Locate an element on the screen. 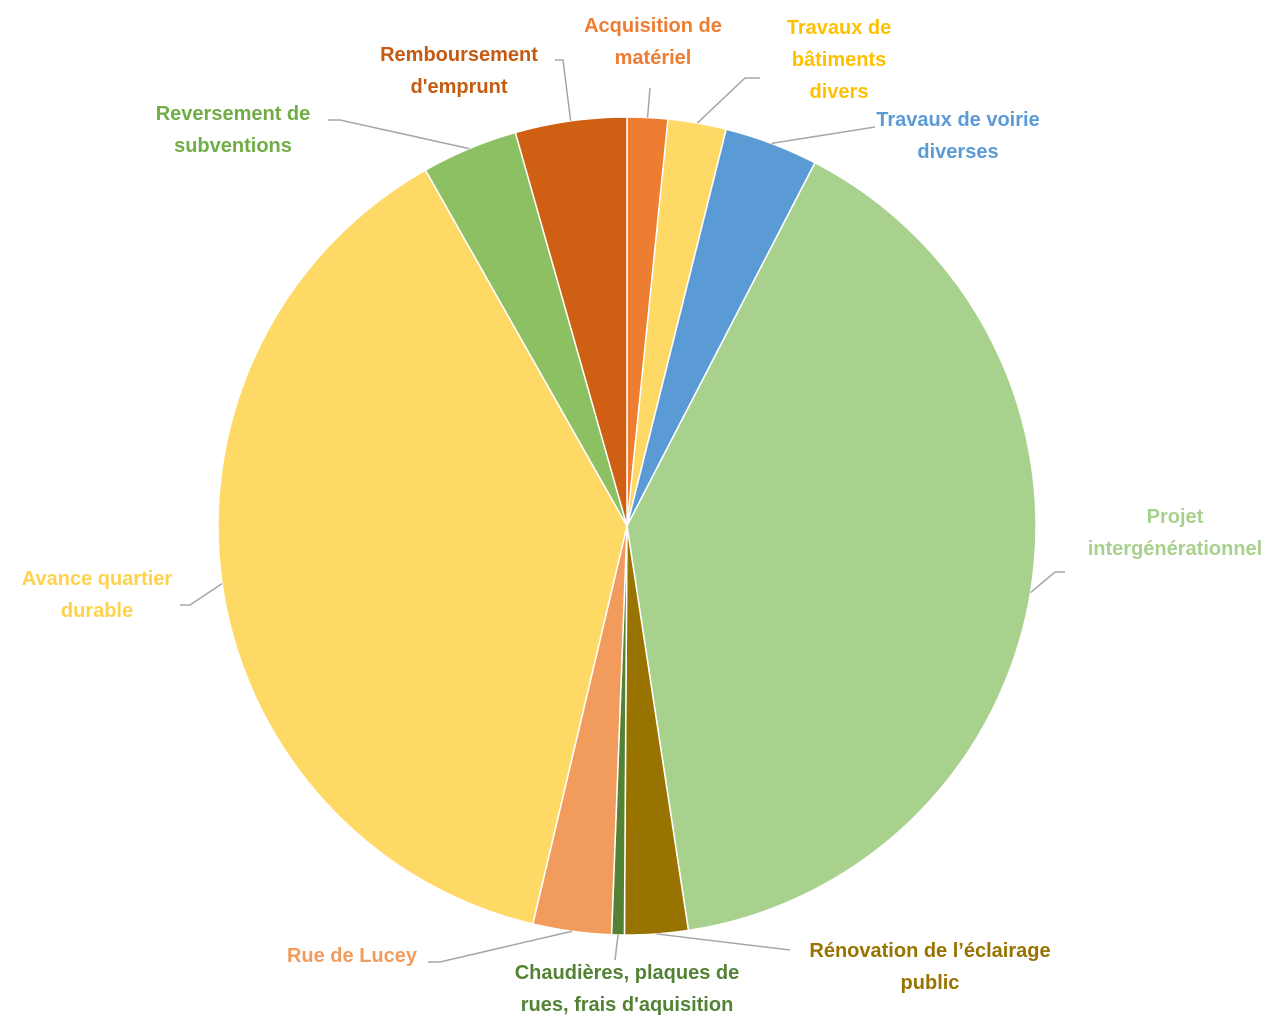  slice-label: Projet intergénérationnel is located at coordinates (1175, 533).